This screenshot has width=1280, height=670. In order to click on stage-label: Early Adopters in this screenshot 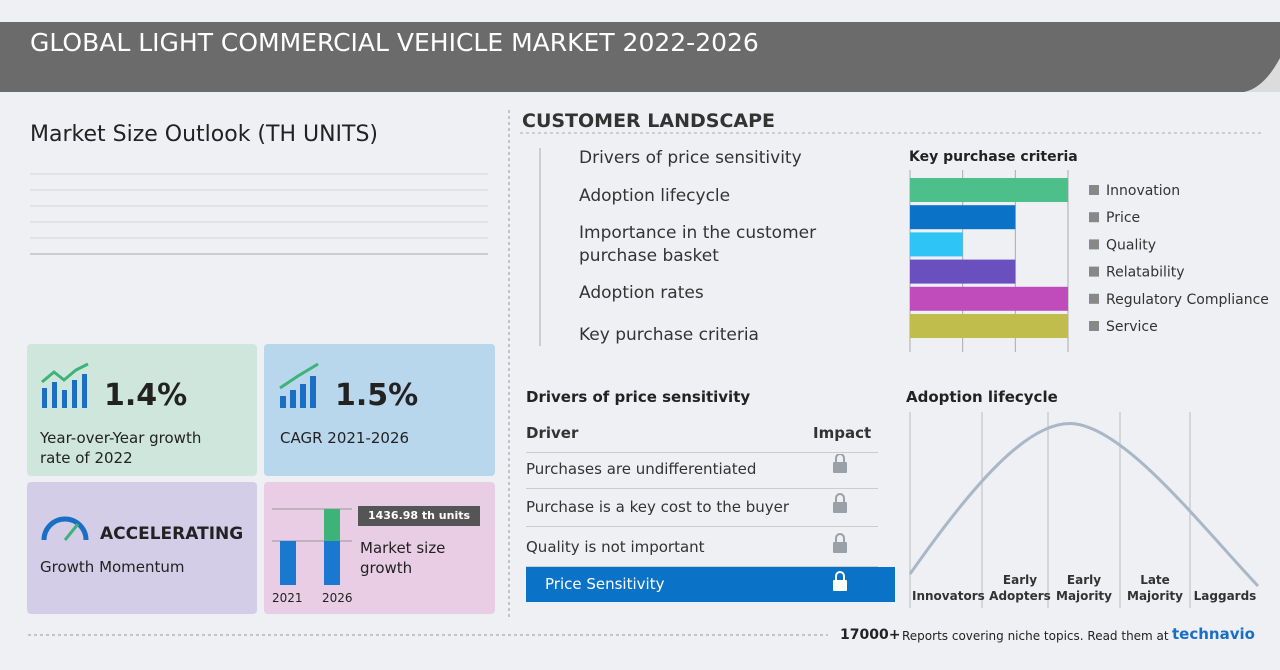, I will do `click(1020, 588)`.